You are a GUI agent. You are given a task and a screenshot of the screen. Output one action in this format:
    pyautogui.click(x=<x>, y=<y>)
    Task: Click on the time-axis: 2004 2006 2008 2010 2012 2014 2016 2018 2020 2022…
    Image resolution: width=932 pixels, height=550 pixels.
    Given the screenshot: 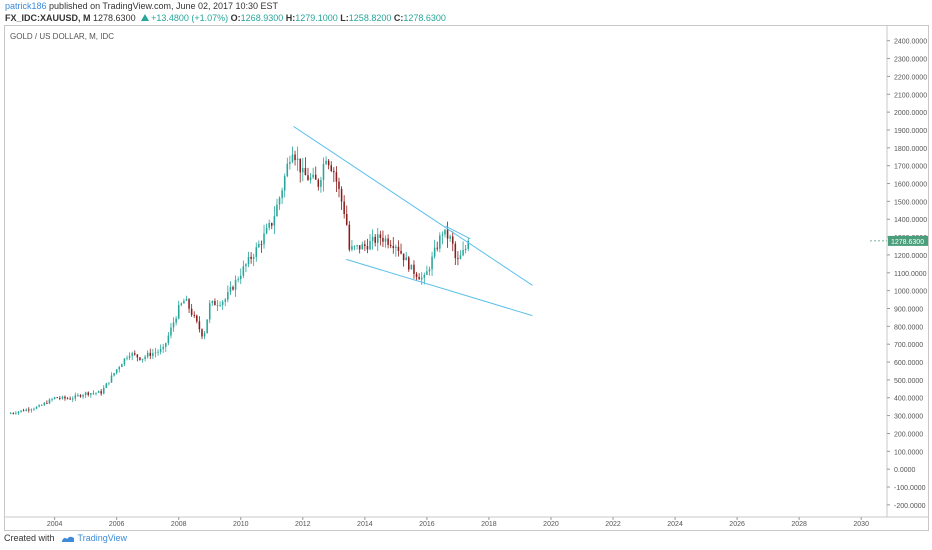 What is the action you would take?
    pyautogui.click(x=458, y=522)
    